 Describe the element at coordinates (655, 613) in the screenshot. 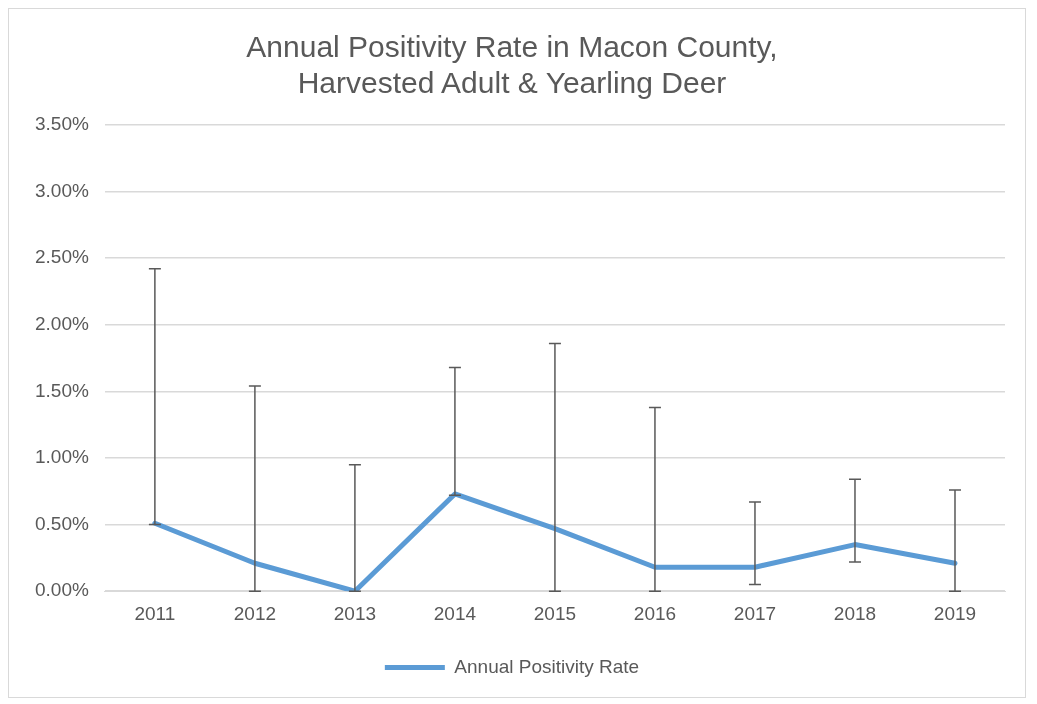

I see `x-tick-label: 2016` at that location.